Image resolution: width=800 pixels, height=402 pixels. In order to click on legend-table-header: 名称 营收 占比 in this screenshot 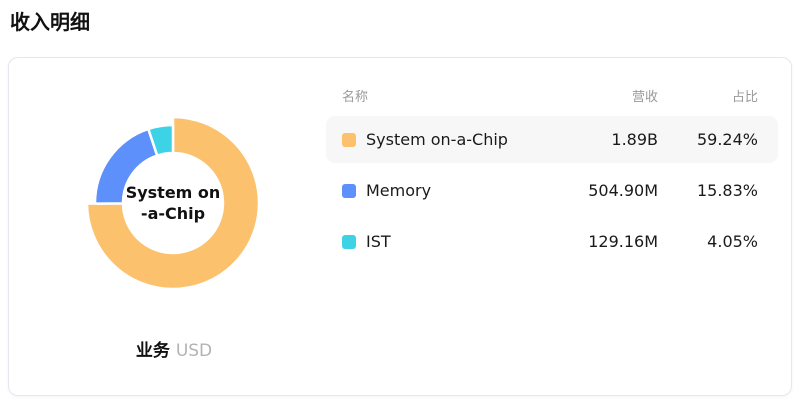, I will do `click(552, 95)`.